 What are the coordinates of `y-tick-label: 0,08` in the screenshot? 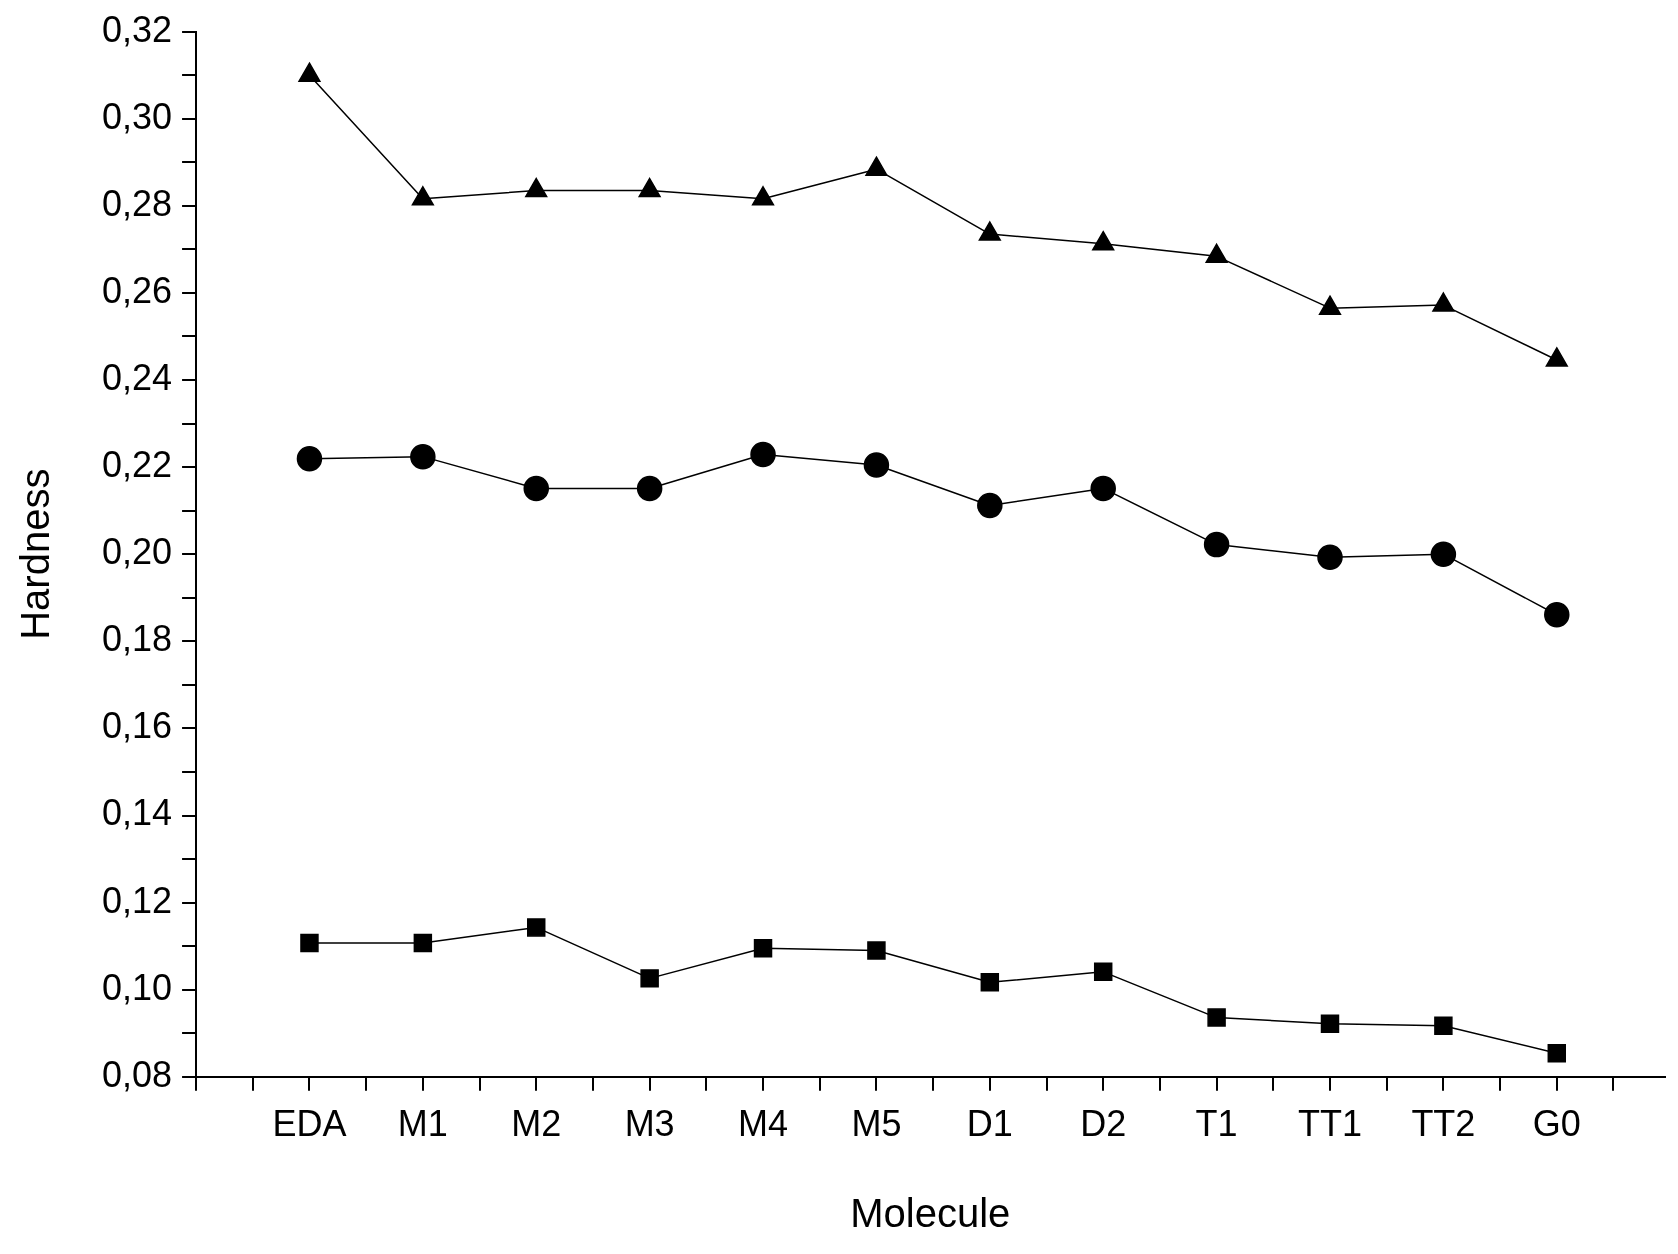 It's located at (137, 1074).